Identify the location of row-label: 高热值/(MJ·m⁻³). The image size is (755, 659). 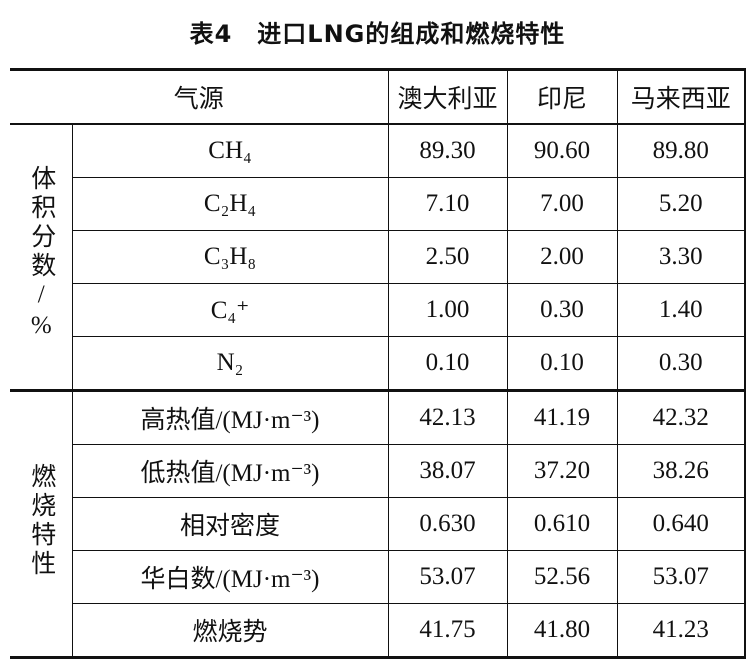
(230, 417).